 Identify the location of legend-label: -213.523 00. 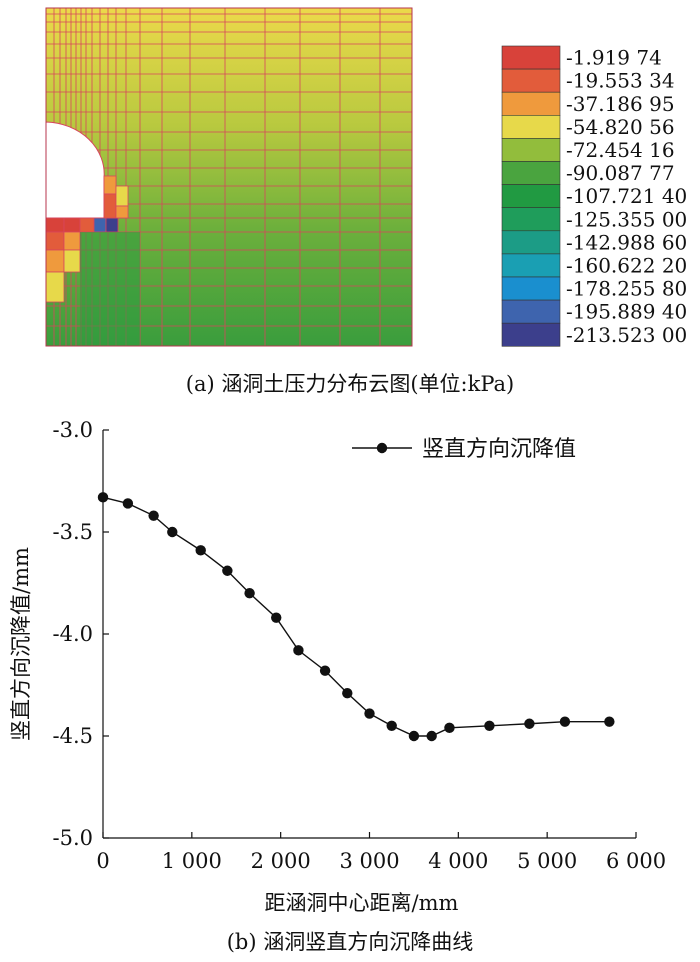
(626, 335).